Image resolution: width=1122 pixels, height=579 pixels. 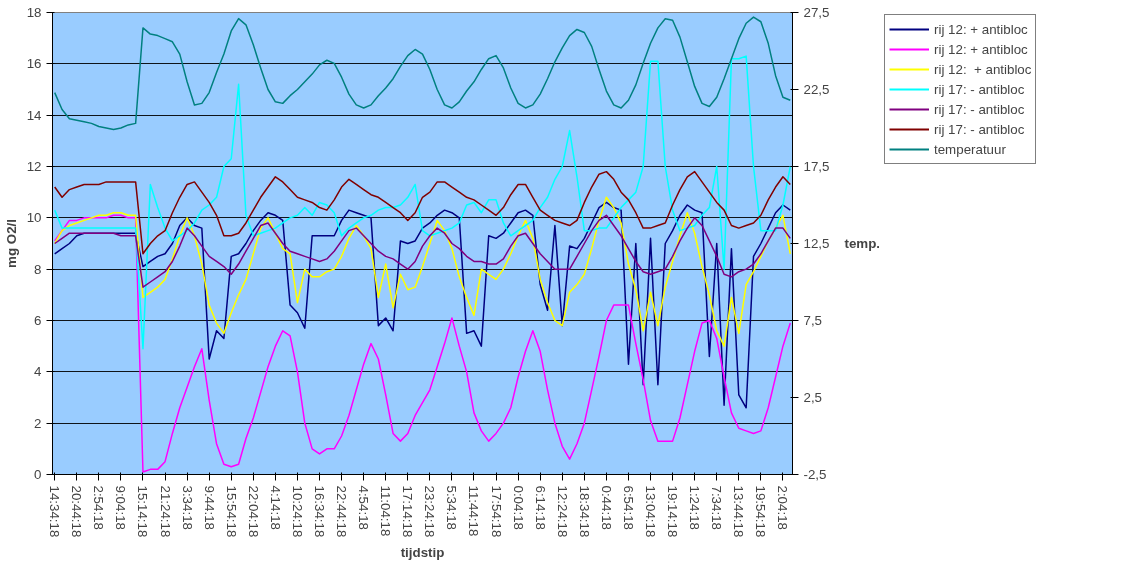 I want to click on y-tick-label: 12, so click(x=34, y=166).